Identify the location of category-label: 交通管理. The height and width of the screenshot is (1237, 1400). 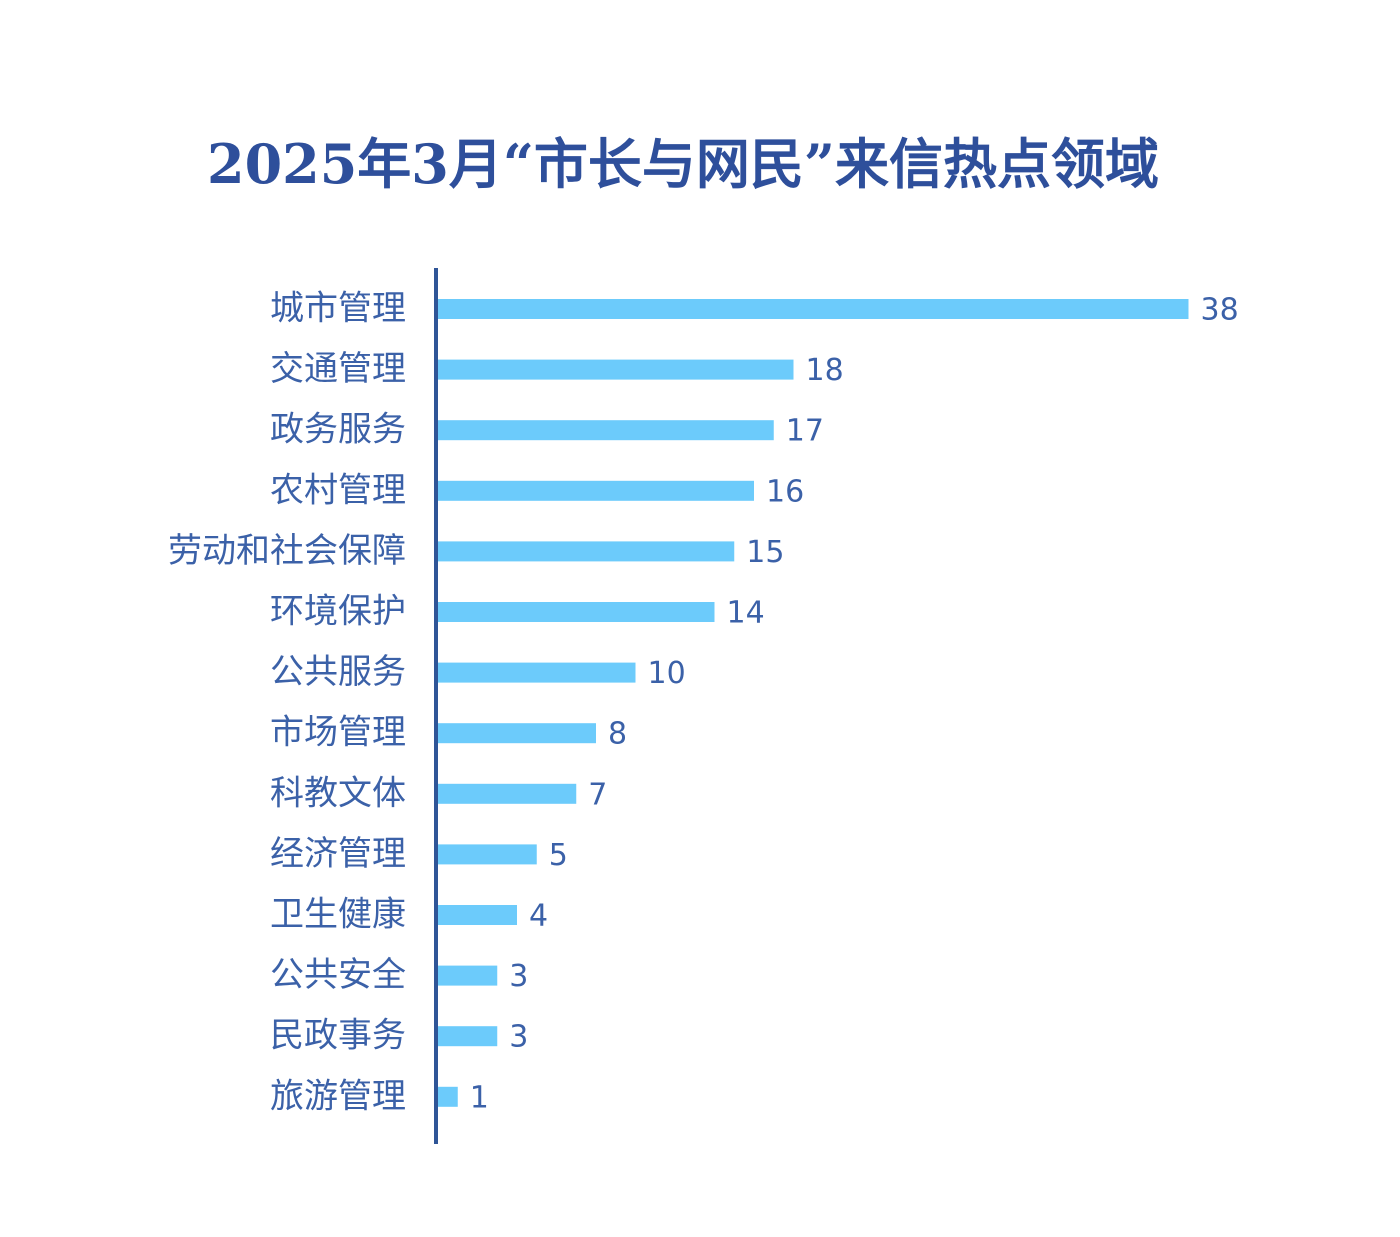
(338, 369).